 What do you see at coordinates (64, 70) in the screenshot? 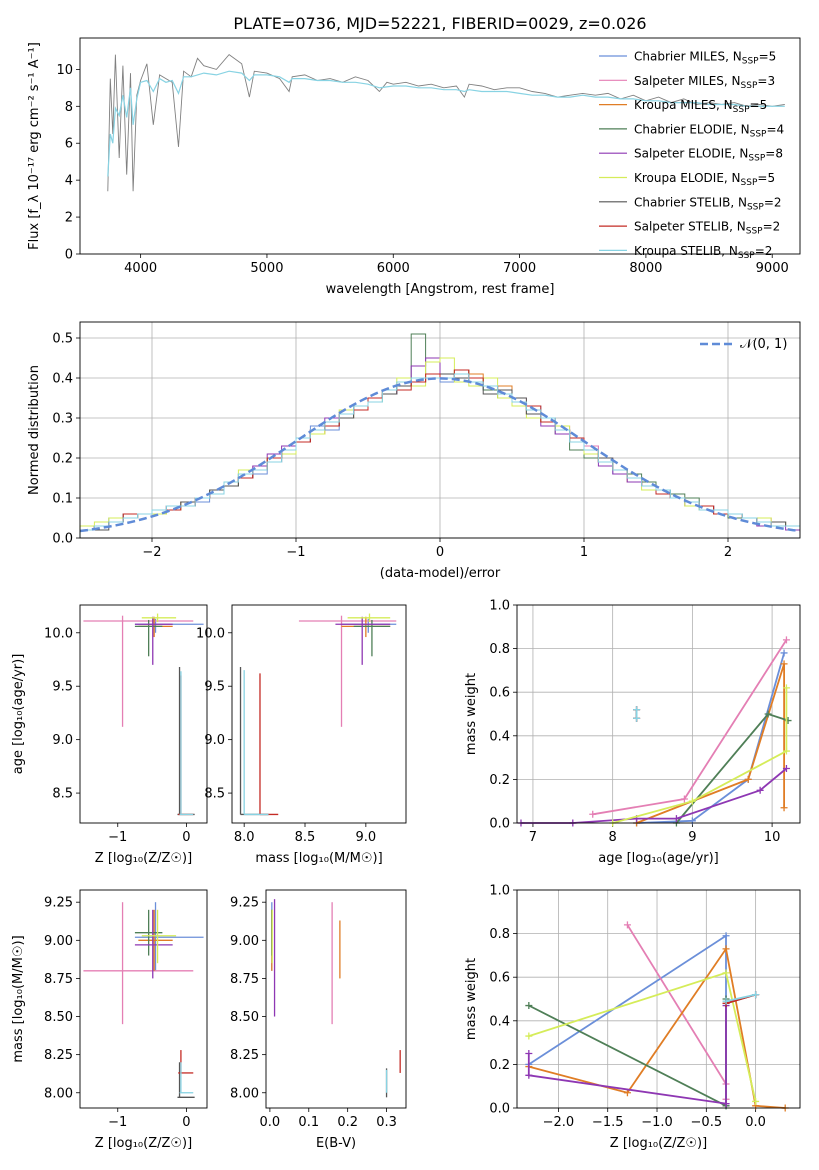
I see `y-tick-label: 10` at bounding box center [64, 70].